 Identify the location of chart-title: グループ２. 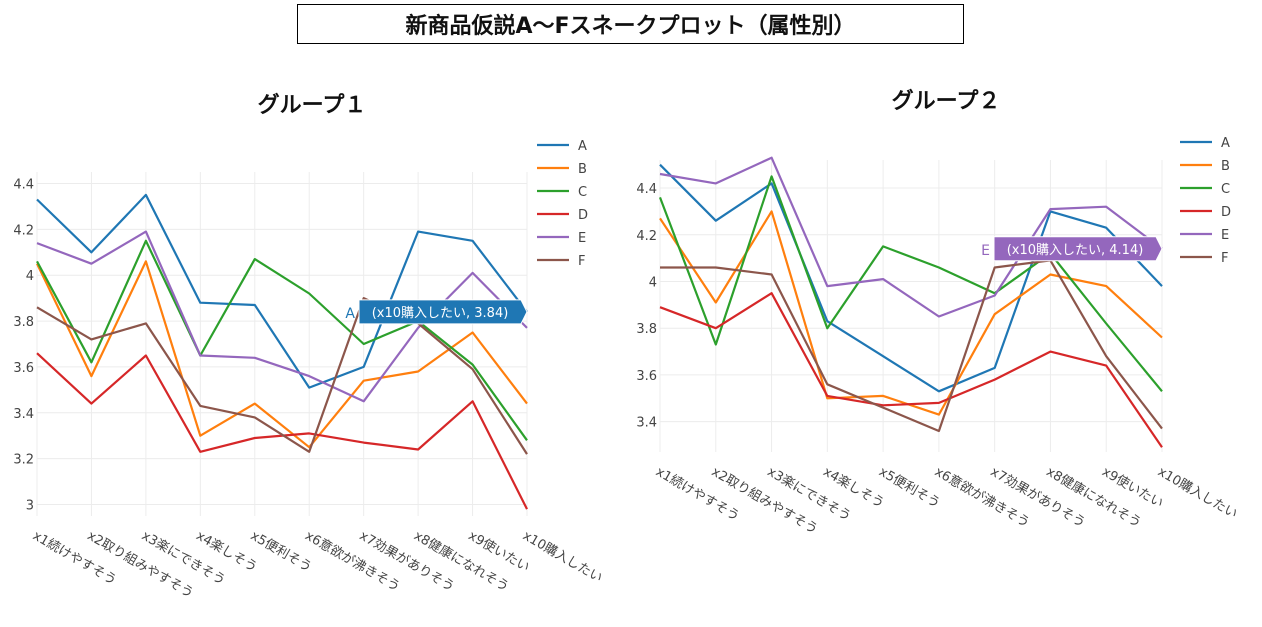
(946, 101).